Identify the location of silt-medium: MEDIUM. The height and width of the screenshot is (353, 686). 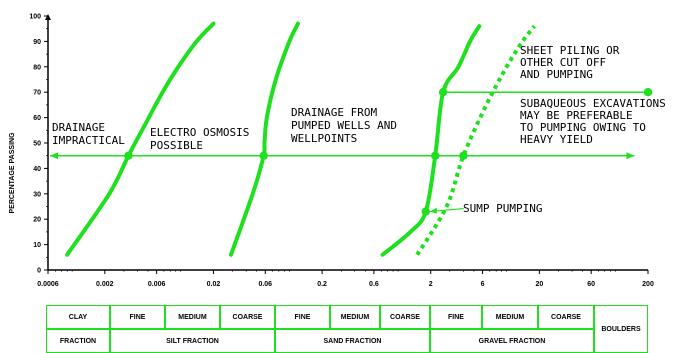
(192, 317).